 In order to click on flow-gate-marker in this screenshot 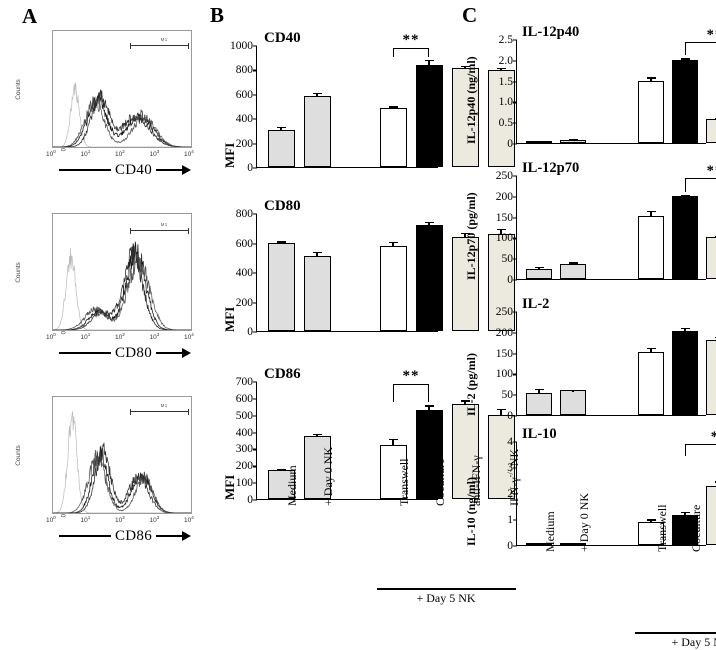, I will do `click(159, 230)`.